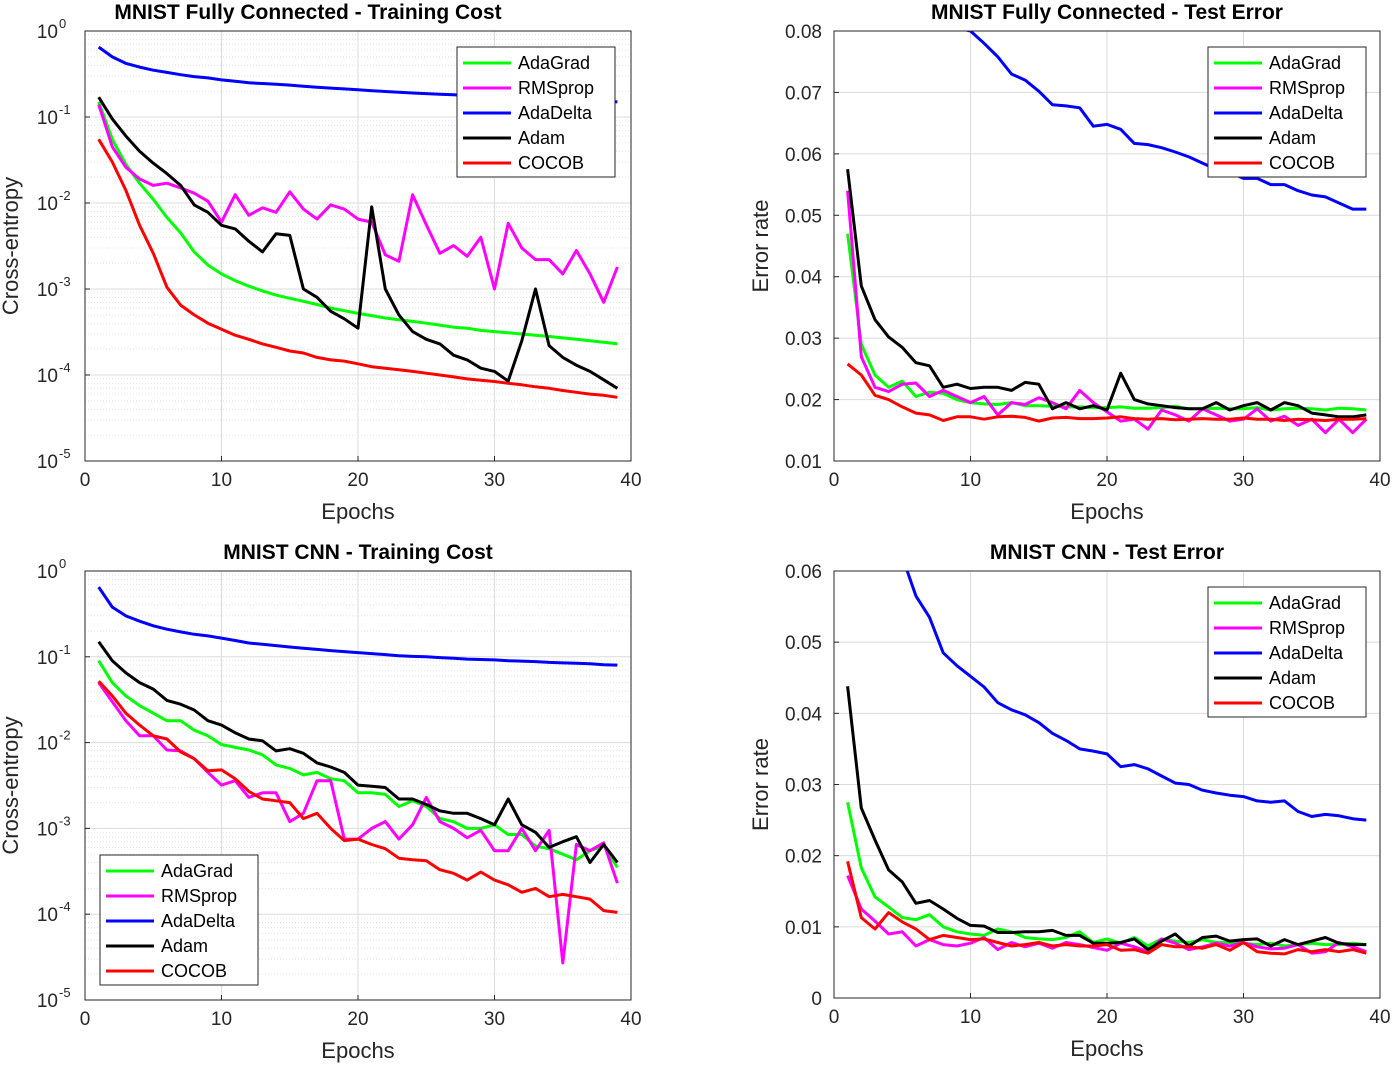  I want to click on chart-title: MNIST Fully Connected - Test Error, so click(1107, 12).